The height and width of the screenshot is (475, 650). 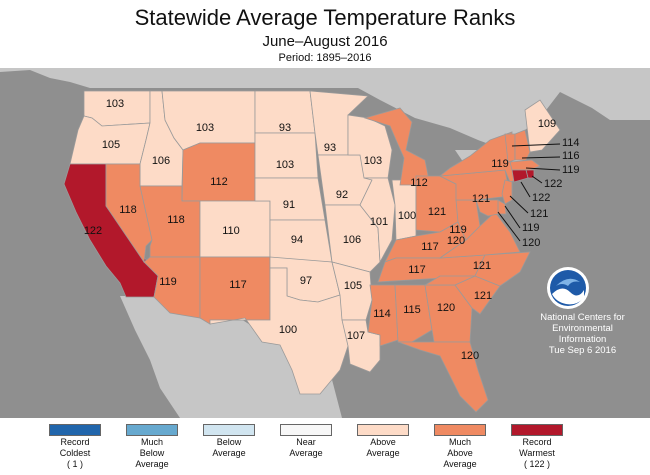 I want to click on state-md, so click(x=487, y=208).